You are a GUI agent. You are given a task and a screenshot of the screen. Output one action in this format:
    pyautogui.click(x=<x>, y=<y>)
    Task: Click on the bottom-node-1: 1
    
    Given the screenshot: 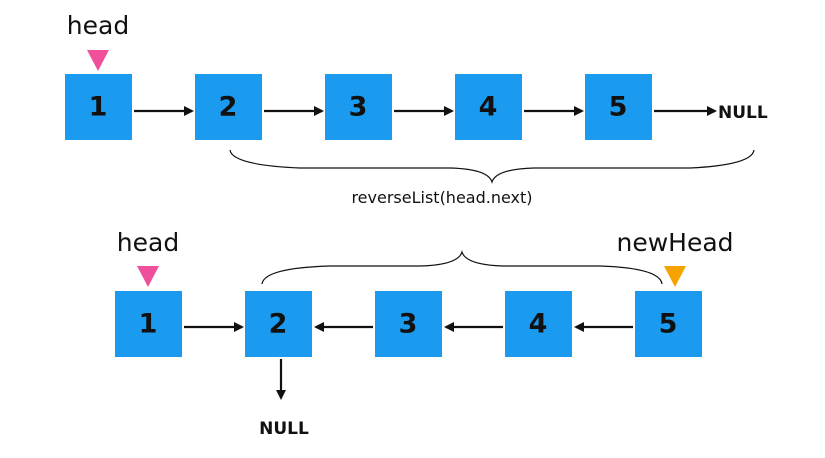 What is the action you would take?
    pyautogui.click(x=148, y=324)
    